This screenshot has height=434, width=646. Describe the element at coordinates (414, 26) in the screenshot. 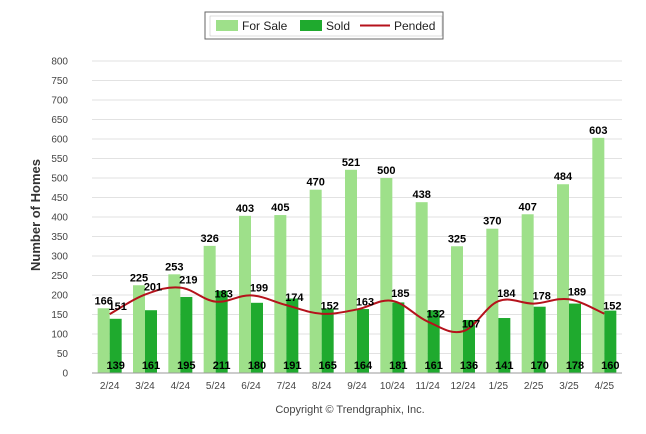

I see `legend-label-pended: Pended` at that location.